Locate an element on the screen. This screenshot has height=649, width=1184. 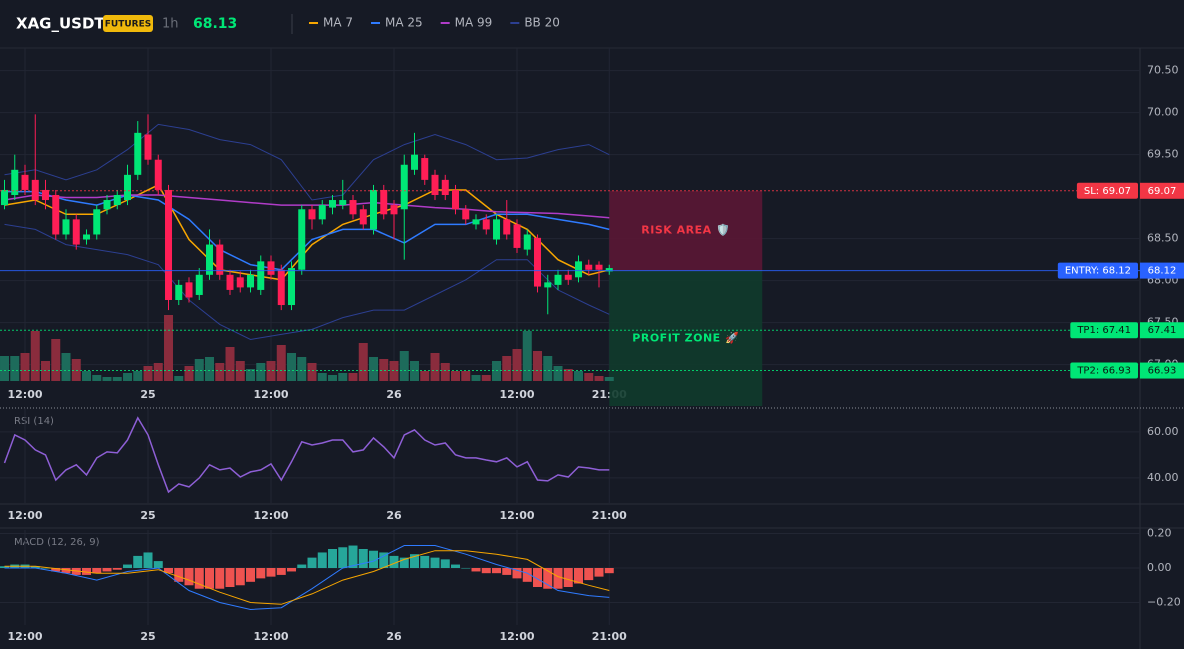
level-label: SL: 69.07 is located at coordinates (1107, 191).